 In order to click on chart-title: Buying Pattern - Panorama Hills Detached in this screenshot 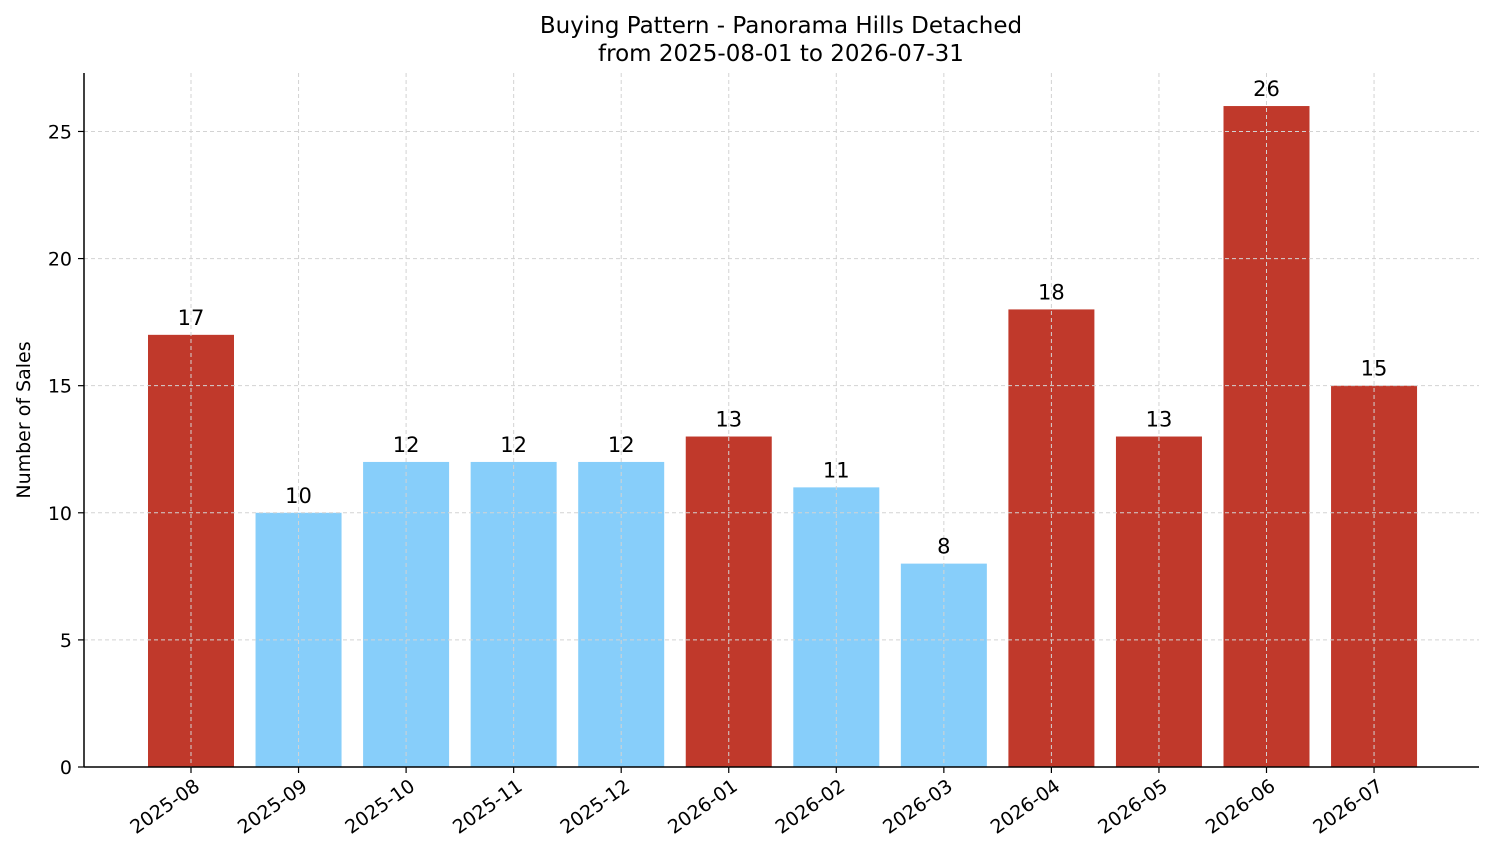, I will do `click(781, 26)`.